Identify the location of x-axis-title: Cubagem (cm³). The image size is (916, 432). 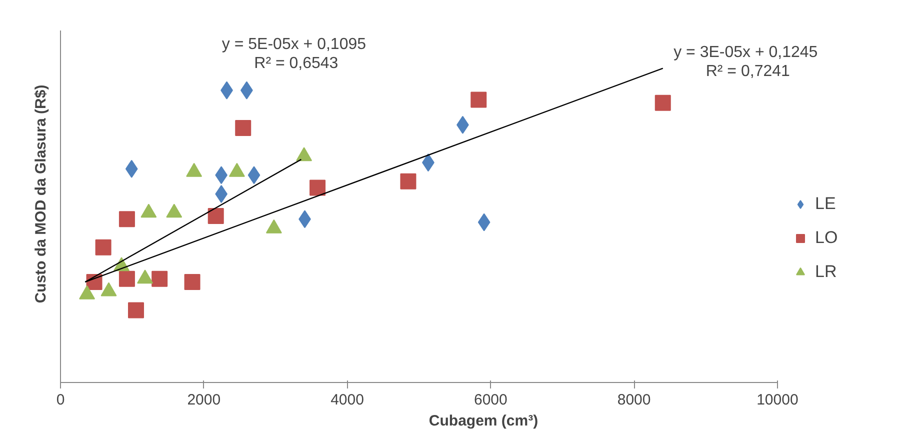
(483, 421).